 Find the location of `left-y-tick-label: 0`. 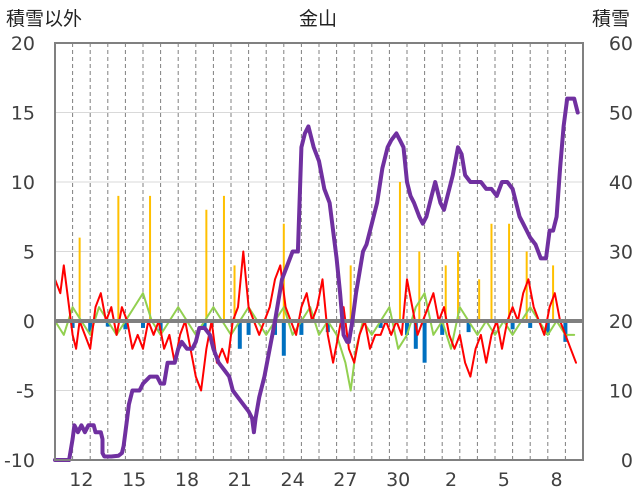

left-y-tick-label: 0 is located at coordinates (29, 322).